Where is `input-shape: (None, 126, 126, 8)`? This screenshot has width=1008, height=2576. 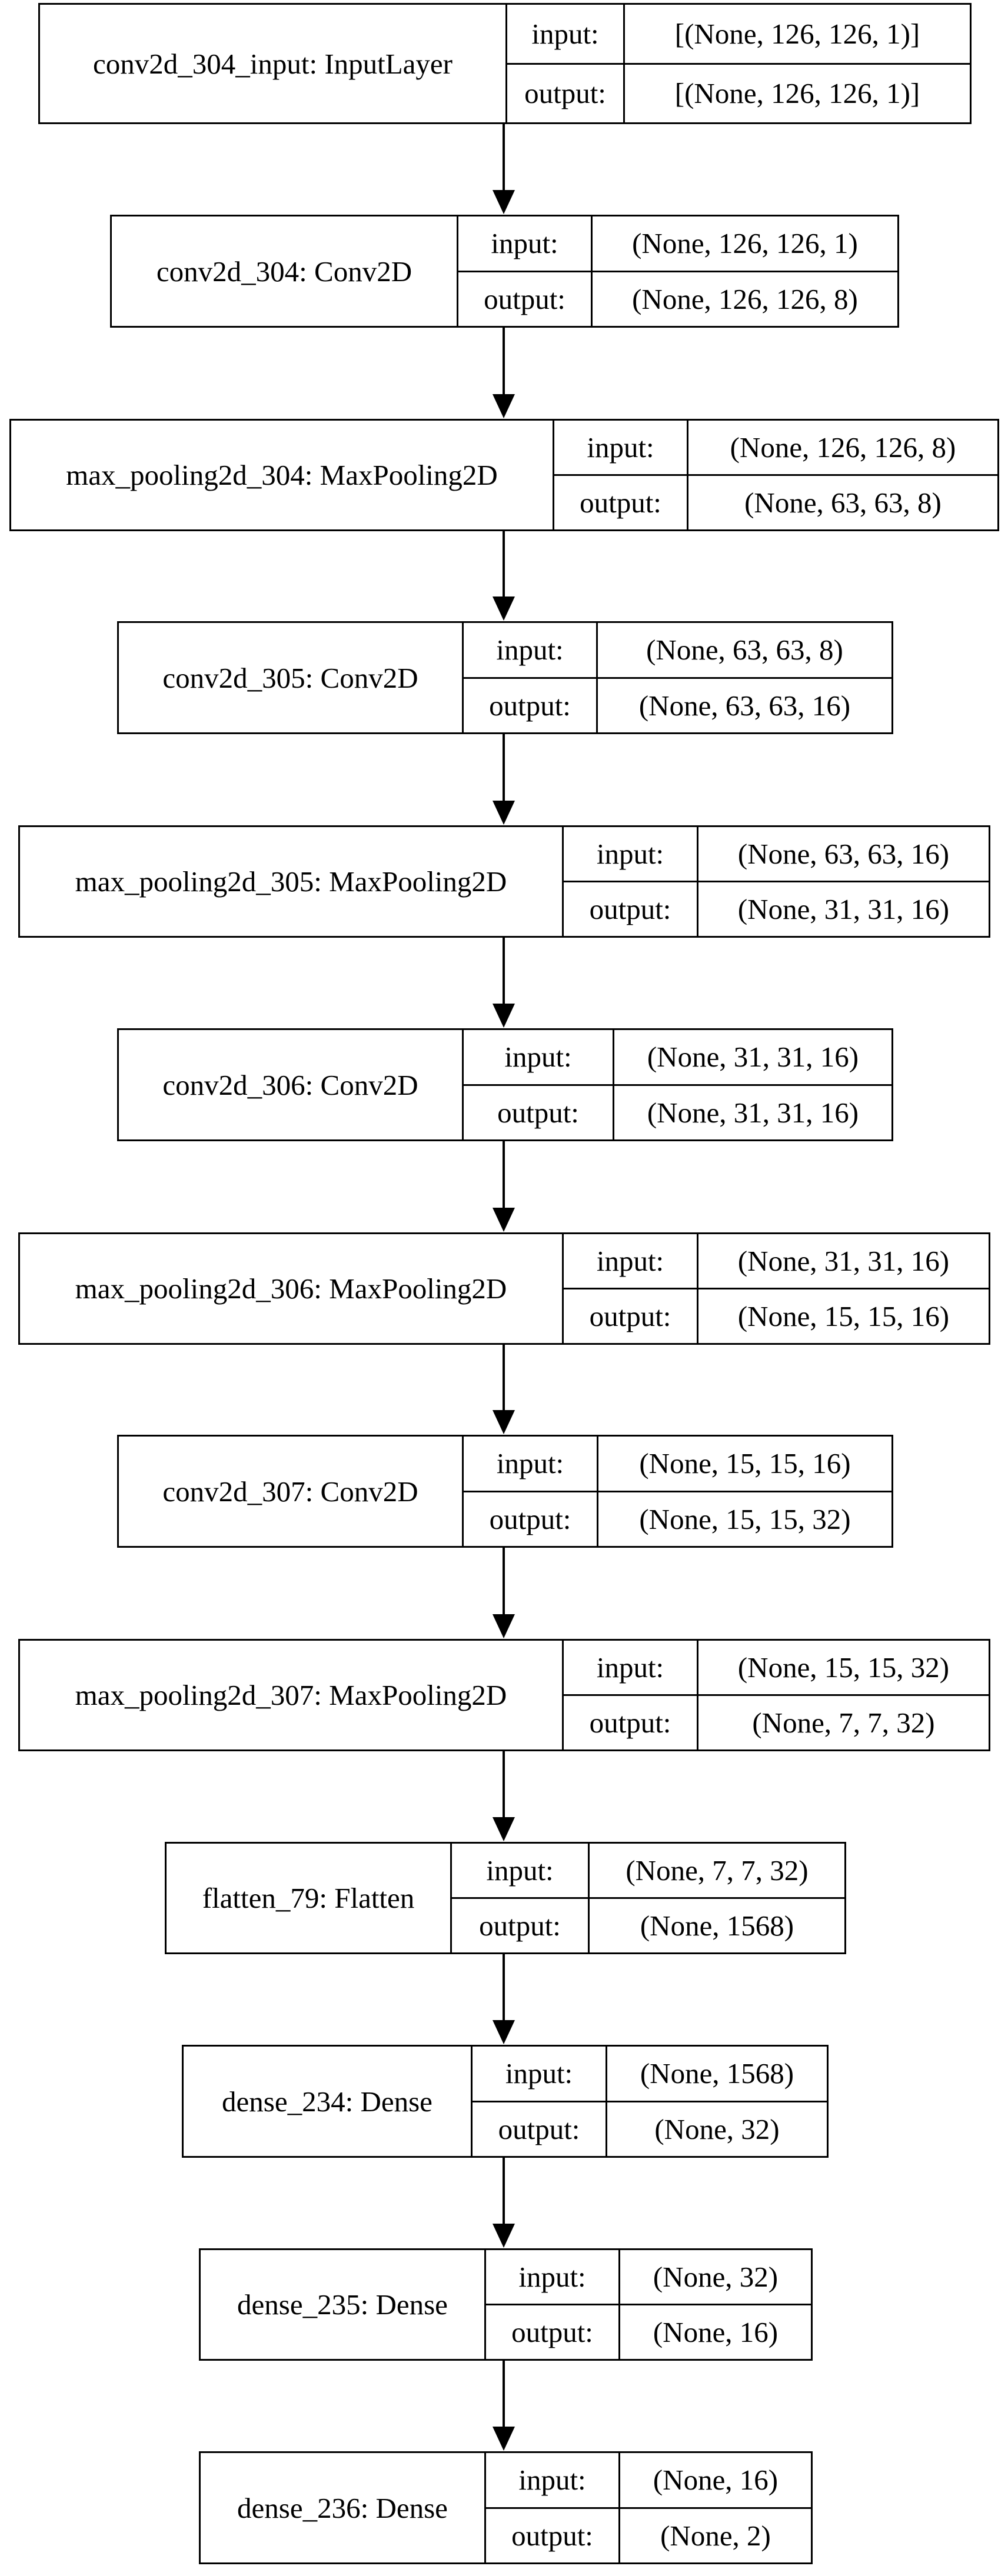 input-shape: (None, 126, 126, 8) is located at coordinates (843, 448).